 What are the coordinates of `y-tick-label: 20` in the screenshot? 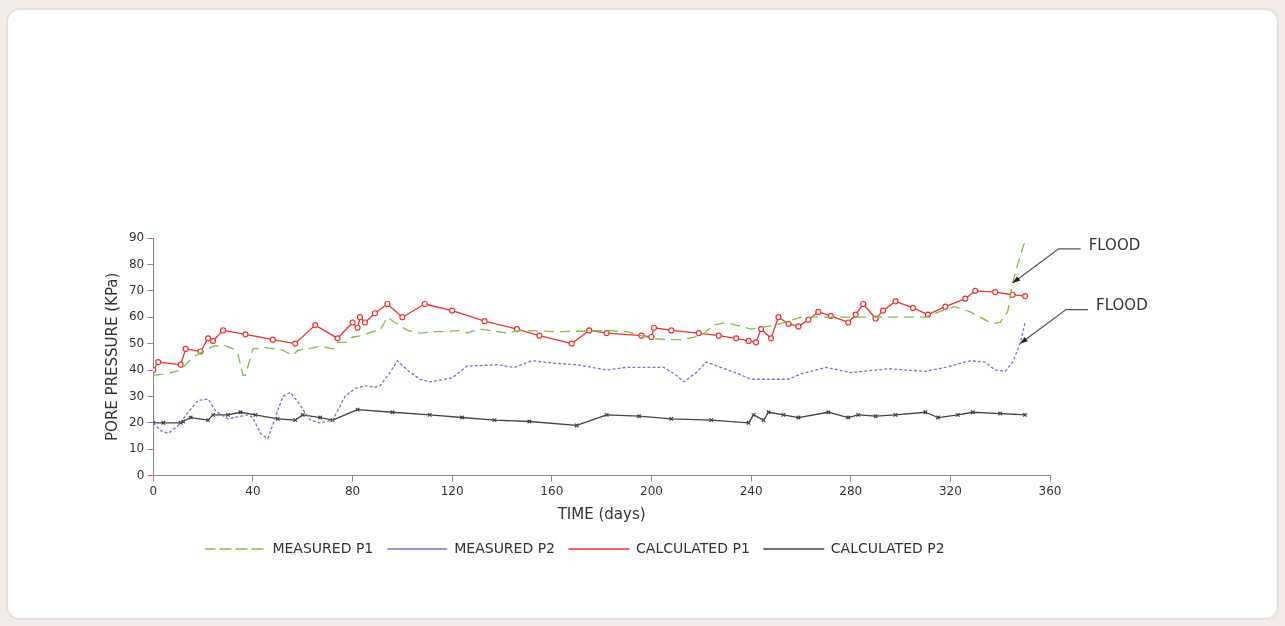 It's located at (136, 421).